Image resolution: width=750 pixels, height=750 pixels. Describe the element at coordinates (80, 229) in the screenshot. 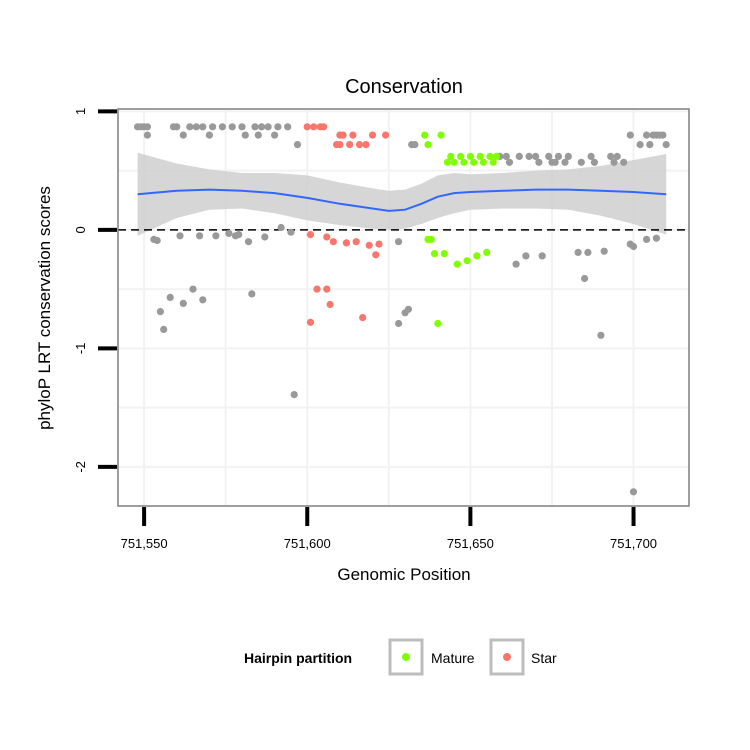

I see `y-tick-label-2: 0` at that location.